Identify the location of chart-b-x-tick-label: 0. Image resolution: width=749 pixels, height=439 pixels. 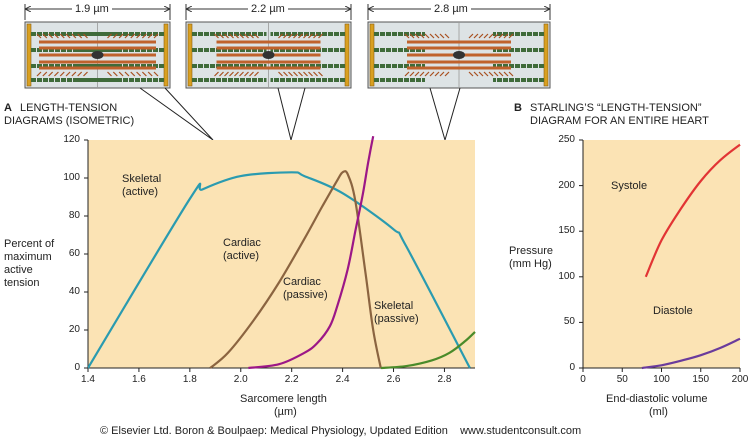
(583, 379).